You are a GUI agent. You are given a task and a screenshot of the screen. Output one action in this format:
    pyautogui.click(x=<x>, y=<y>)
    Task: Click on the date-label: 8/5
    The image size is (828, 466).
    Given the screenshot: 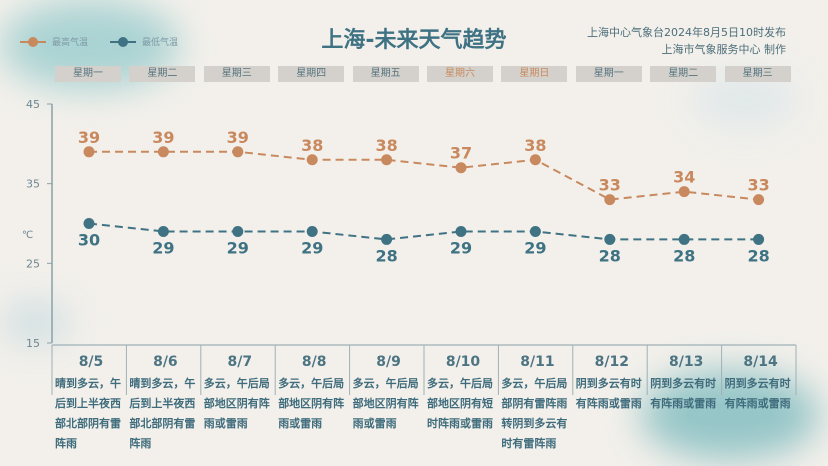 What is the action you would take?
    pyautogui.click(x=91, y=362)
    